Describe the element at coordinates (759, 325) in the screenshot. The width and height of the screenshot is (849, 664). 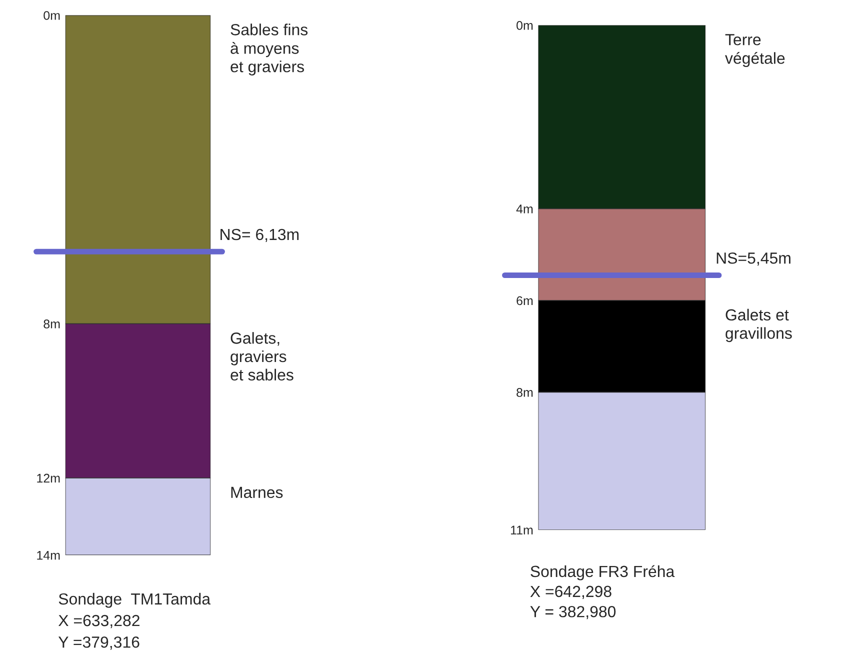
I see `series-label: Galets et gravillons` at that location.